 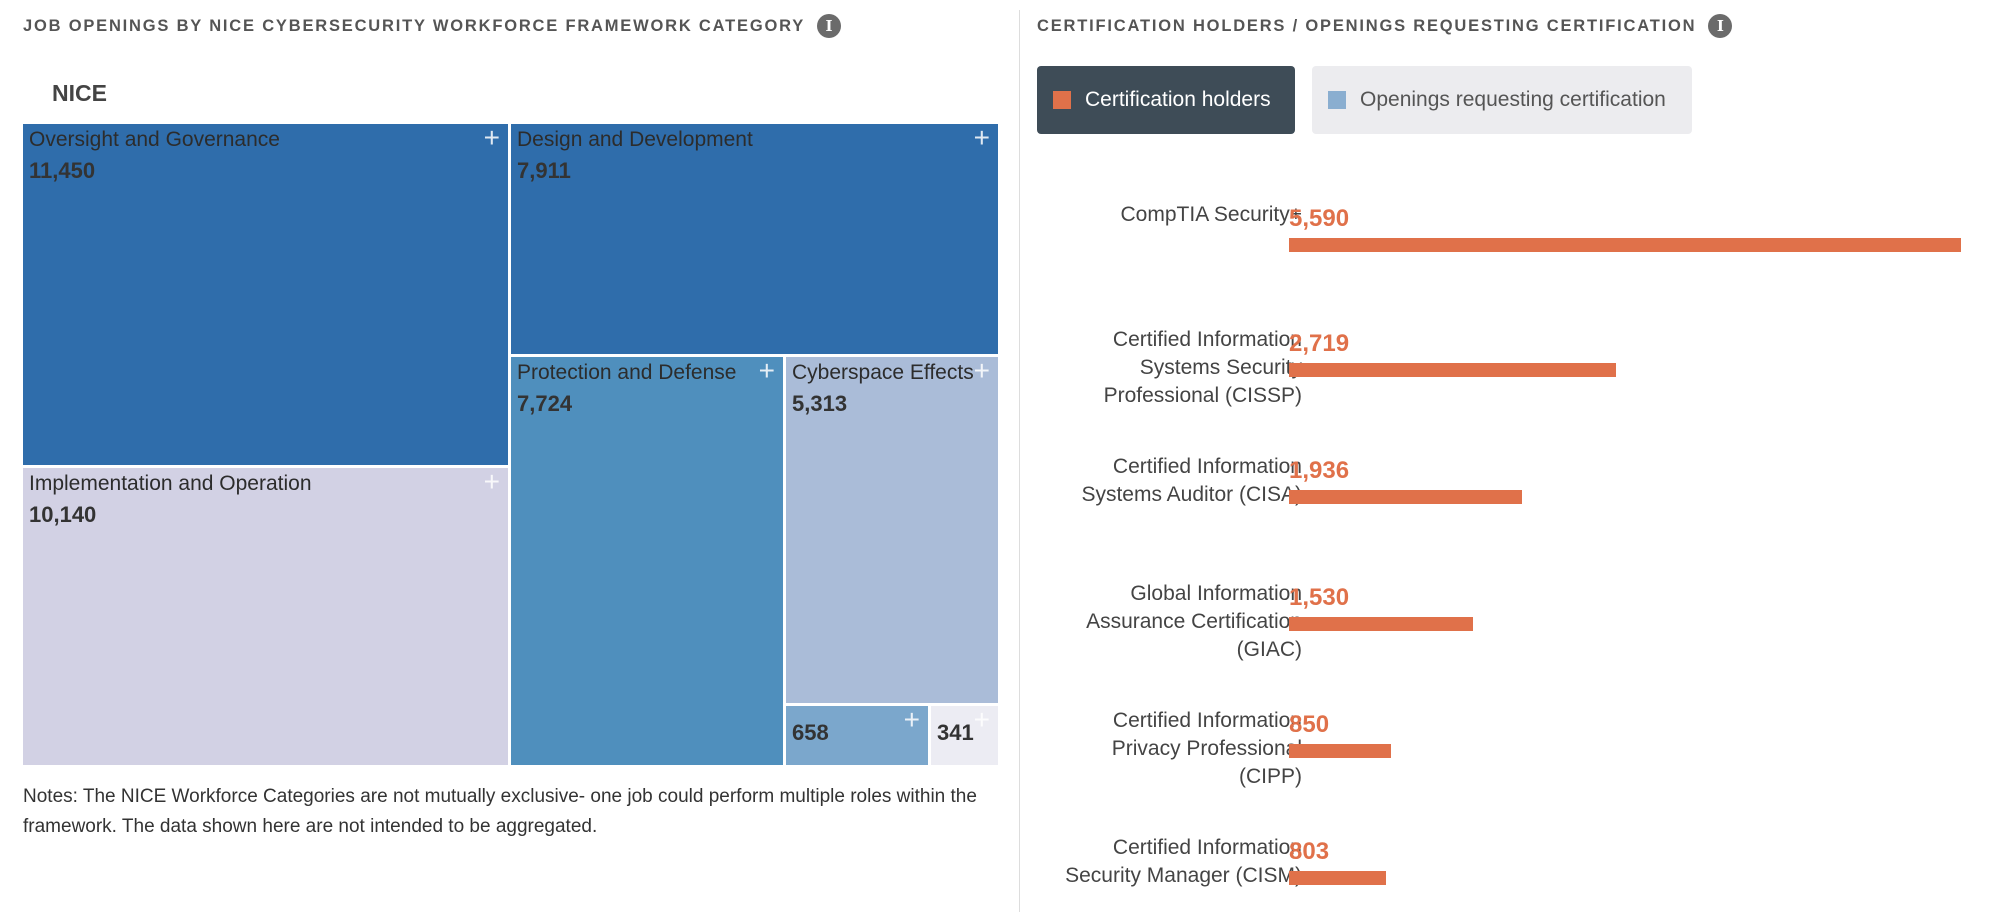 I want to click on treemap-tile-label: Oversight and Governance, so click(x=154, y=139).